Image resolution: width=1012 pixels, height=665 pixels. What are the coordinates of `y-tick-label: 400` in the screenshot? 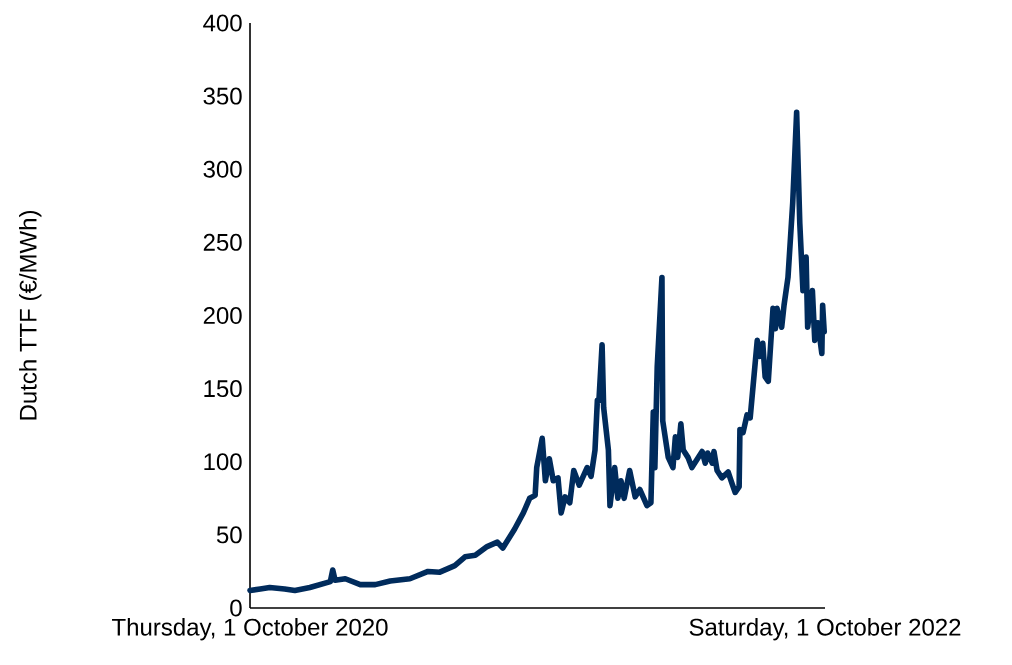 It's located at (222, 23).